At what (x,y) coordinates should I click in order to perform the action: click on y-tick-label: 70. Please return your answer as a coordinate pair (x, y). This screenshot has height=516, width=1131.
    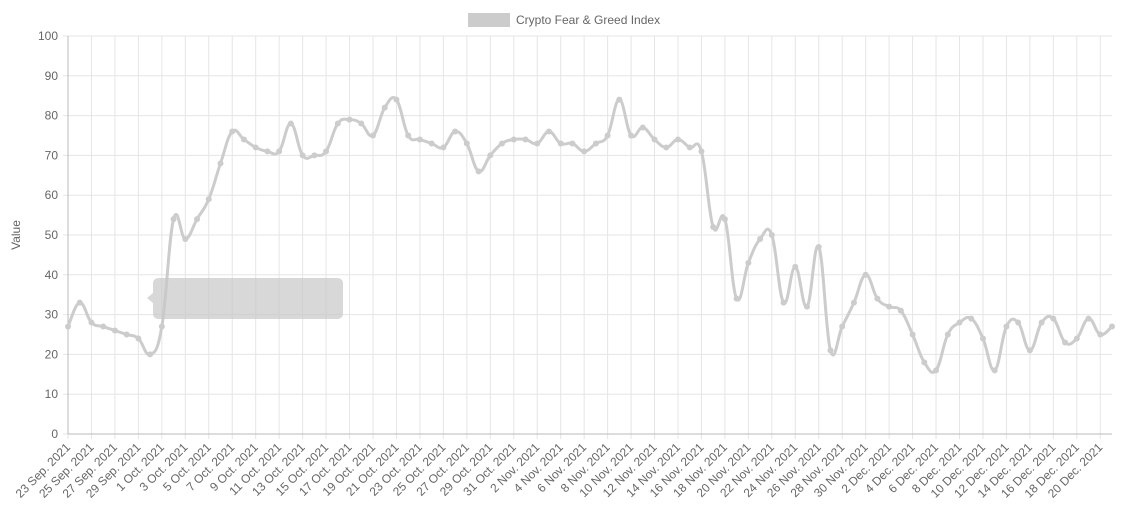
    Looking at the image, I should click on (52, 155).